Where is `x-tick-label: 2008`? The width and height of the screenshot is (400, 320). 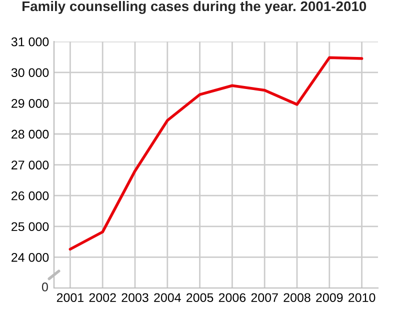 x-tick-label: 2008 is located at coordinates (297, 297).